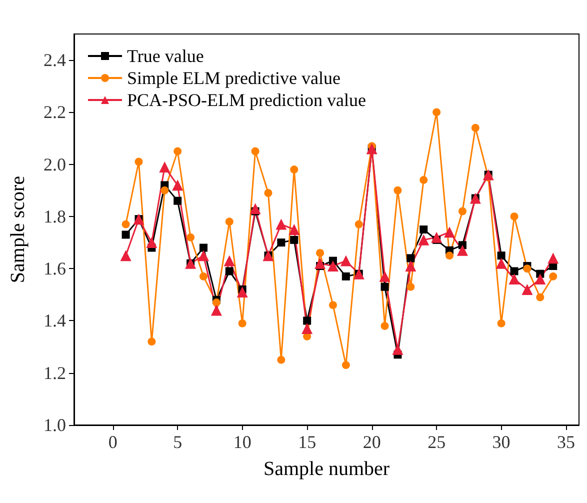  Describe the element at coordinates (18, 230) in the screenshot. I see `y-axis-title: Sample score` at that location.